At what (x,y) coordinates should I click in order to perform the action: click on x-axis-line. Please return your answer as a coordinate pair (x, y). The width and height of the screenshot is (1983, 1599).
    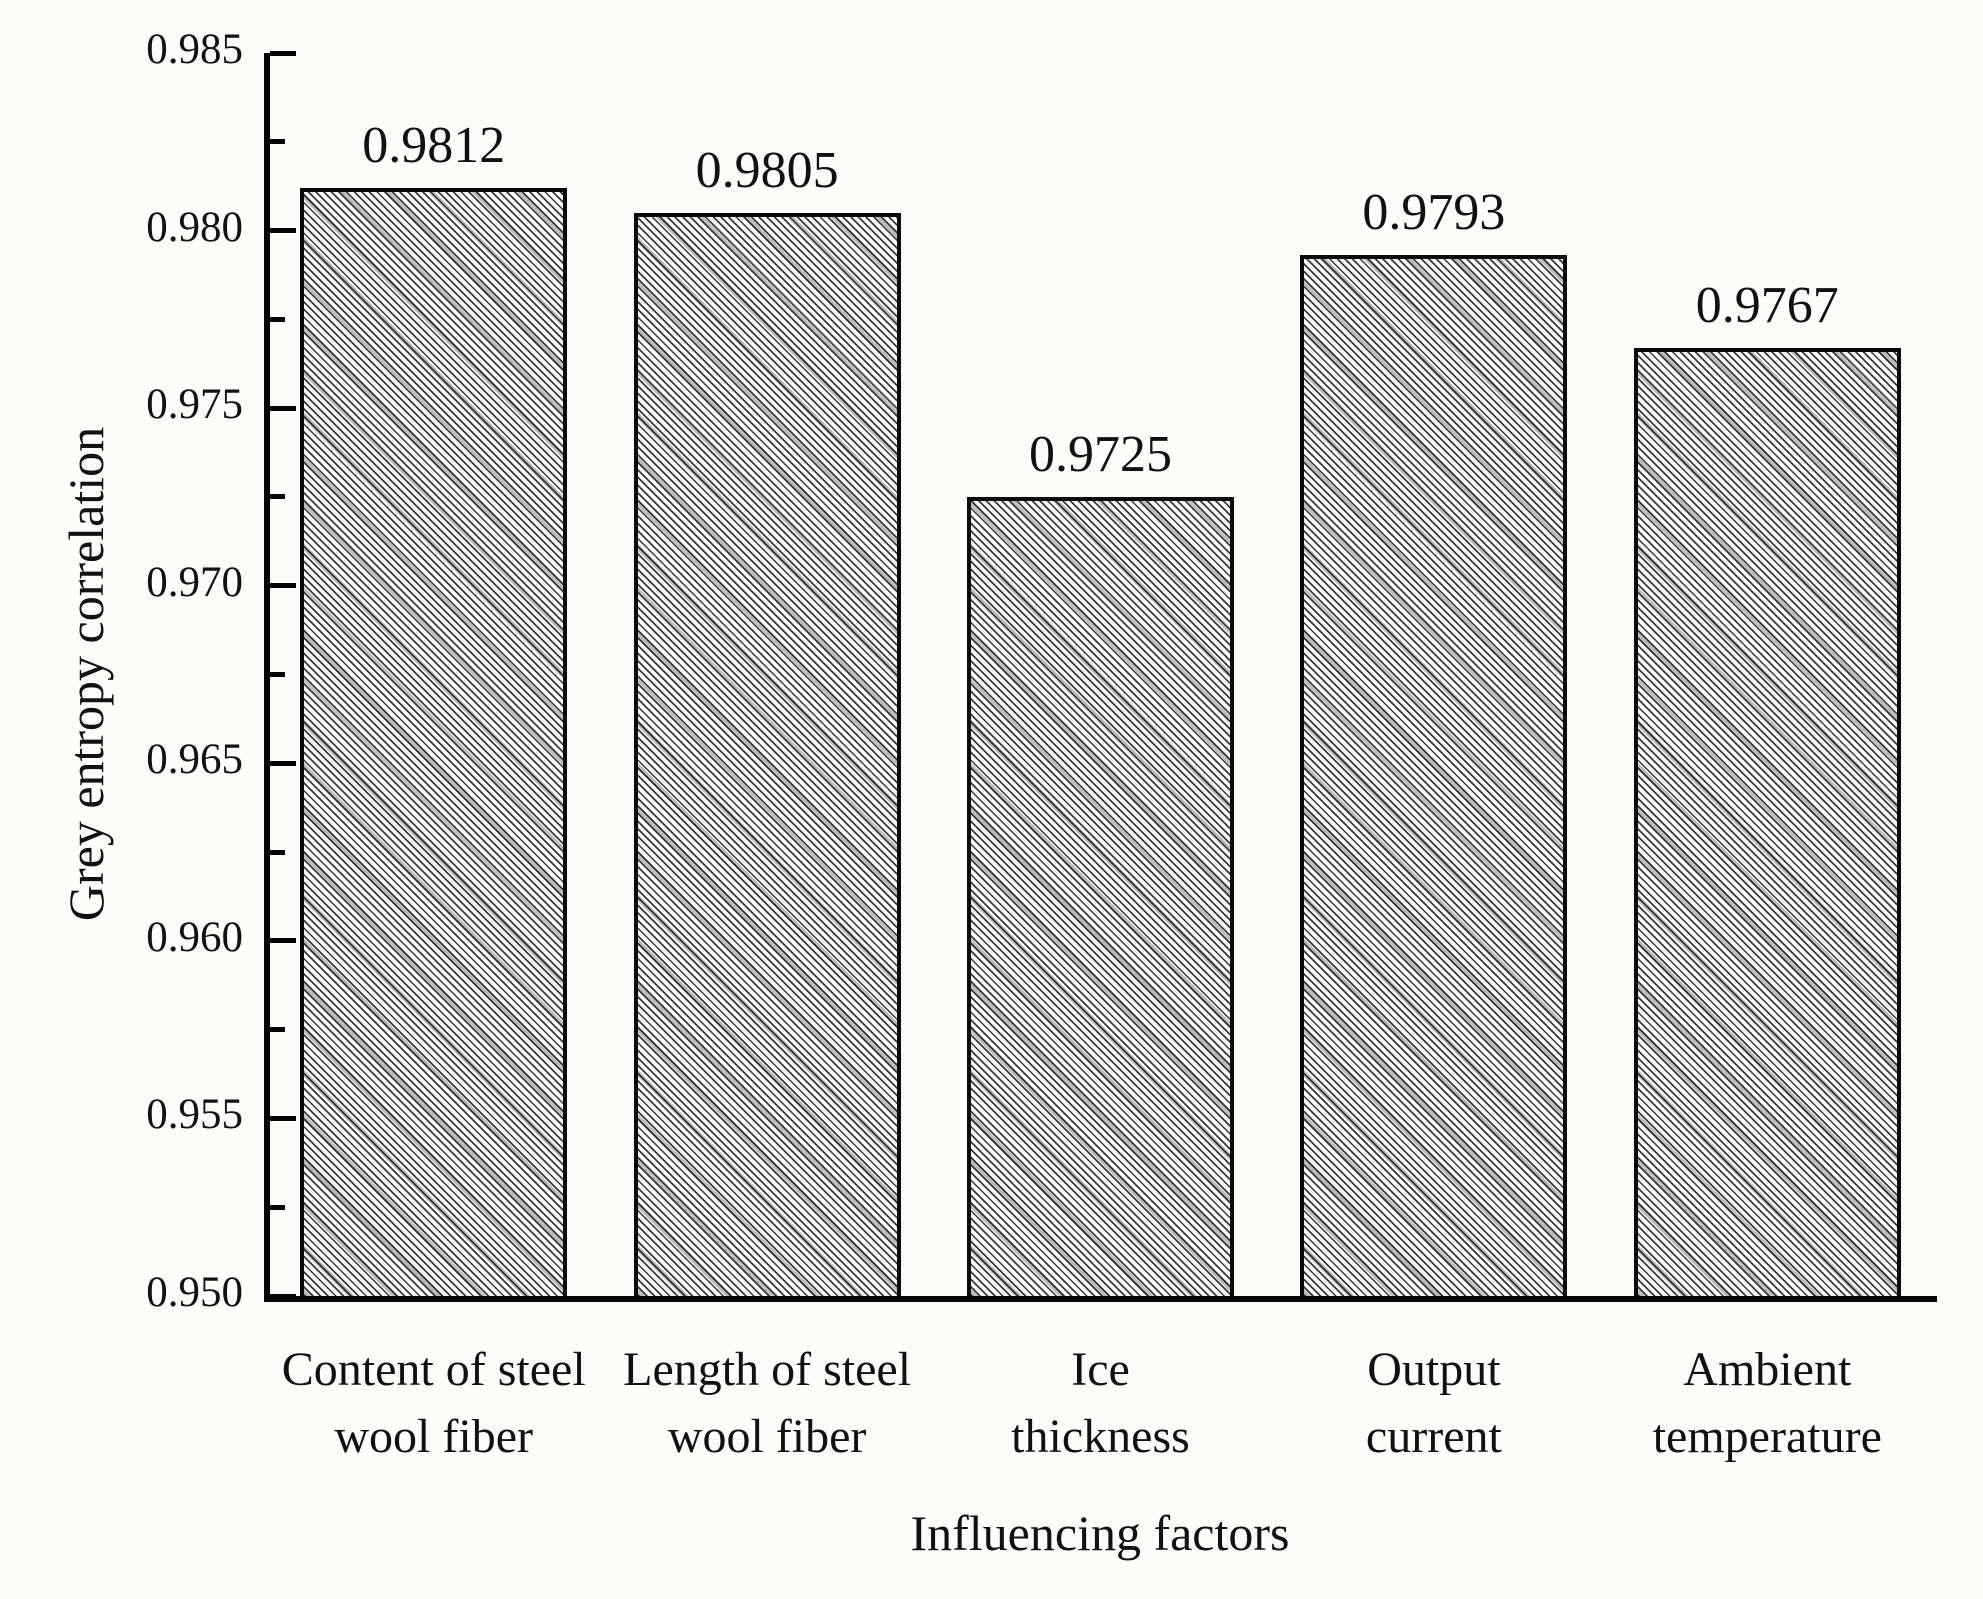
    Looking at the image, I should click on (1100, 1299).